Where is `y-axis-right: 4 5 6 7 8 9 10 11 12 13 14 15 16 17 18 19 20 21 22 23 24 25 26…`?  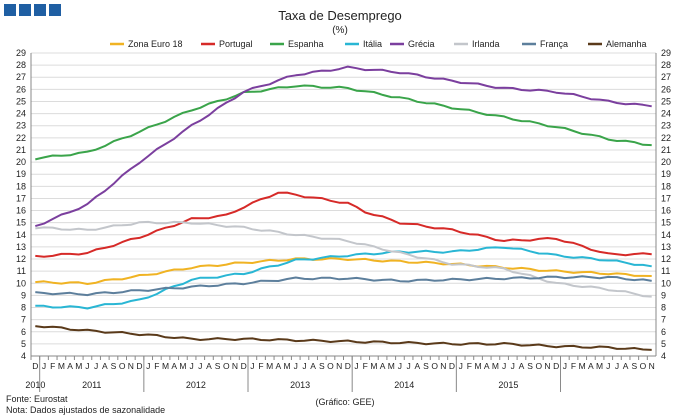 y-axis-right: 4 5 6 7 8 9 10 11 12 13 14 15 16 17 18 19 20 21 22 23 24 25 26… is located at coordinates (666, 204).